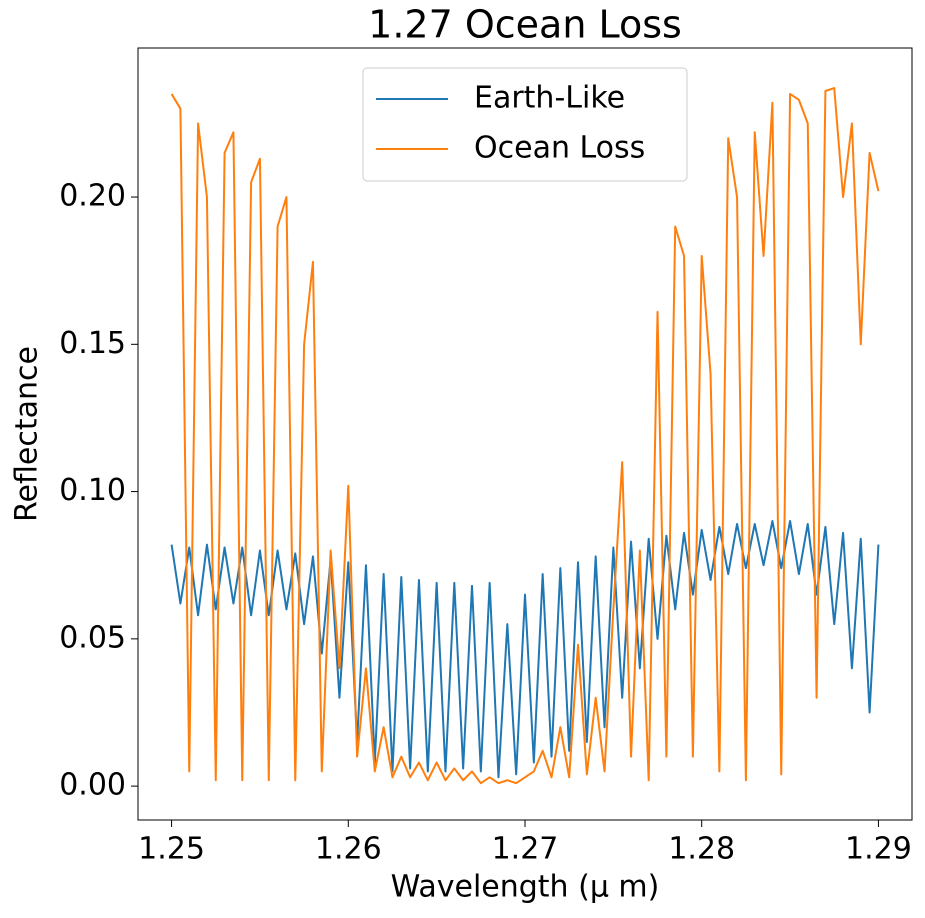  Describe the element at coordinates (92, 490) in the screenshot. I see `y-tick-label: 0.10` at that location.